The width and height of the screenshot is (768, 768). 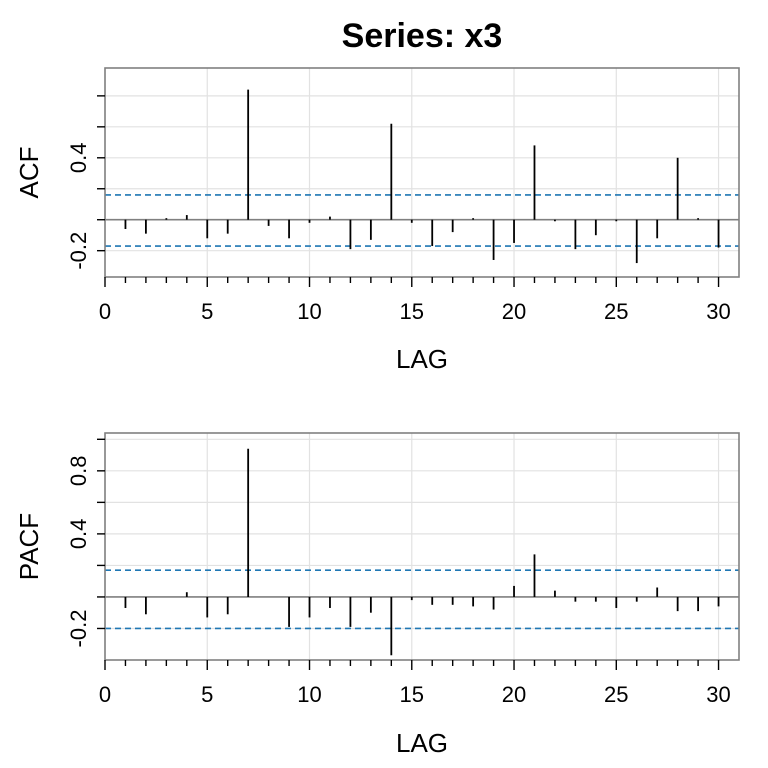 What do you see at coordinates (514, 311) in the screenshot?
I see `acf-x-tick-label: 20` at bounding box center [514, 311].